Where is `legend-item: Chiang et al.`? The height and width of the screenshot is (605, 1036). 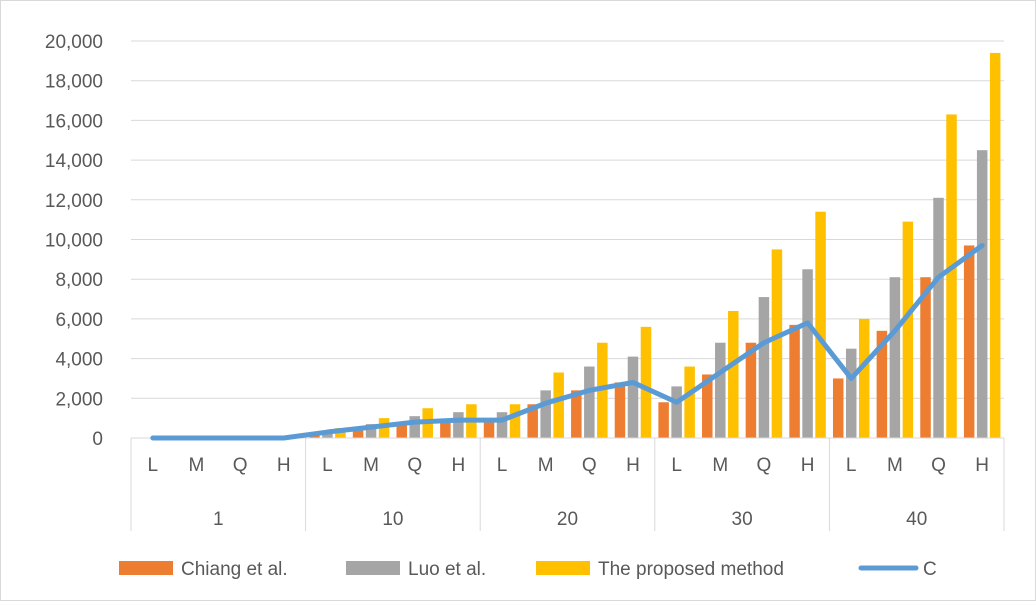
legend-item: Chiang et al. is located at coordinates (203, 569).